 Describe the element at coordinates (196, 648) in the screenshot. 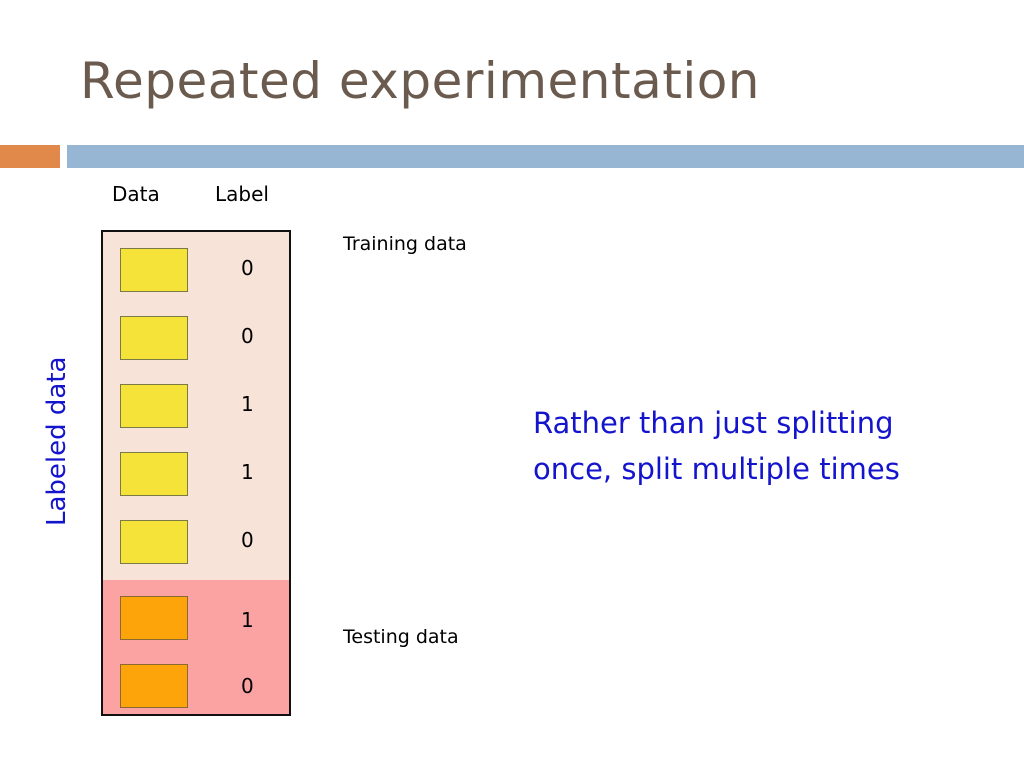

I see `testing-data-box: 1 0` at that location.